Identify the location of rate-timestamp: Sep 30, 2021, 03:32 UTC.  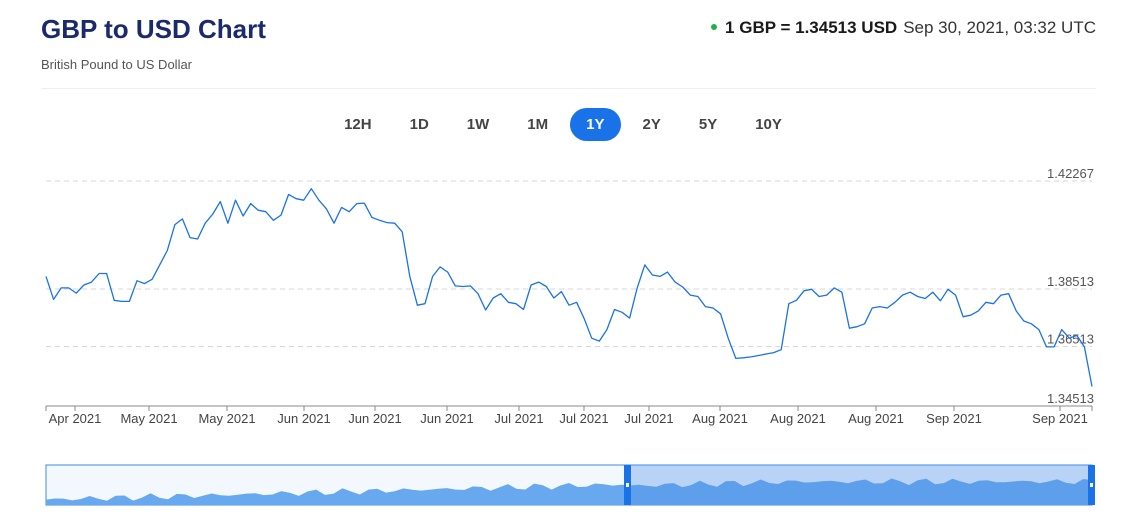
(999, 27).